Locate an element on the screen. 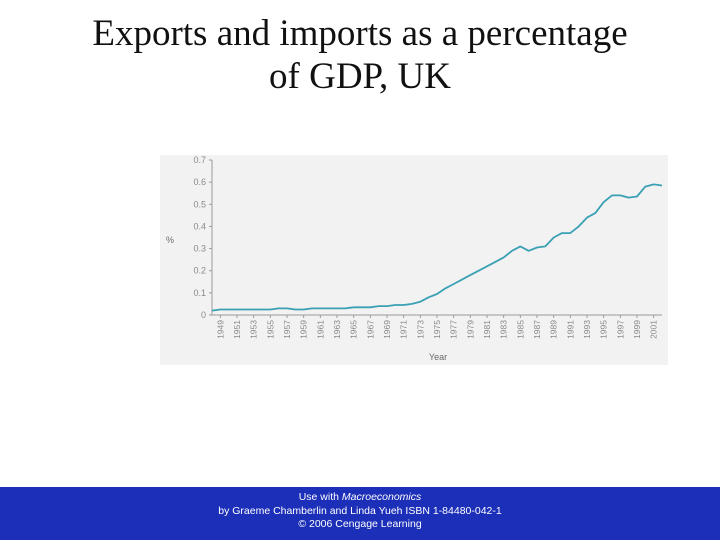  x-tick-label: 1973 is located at coordinates (420, 329).